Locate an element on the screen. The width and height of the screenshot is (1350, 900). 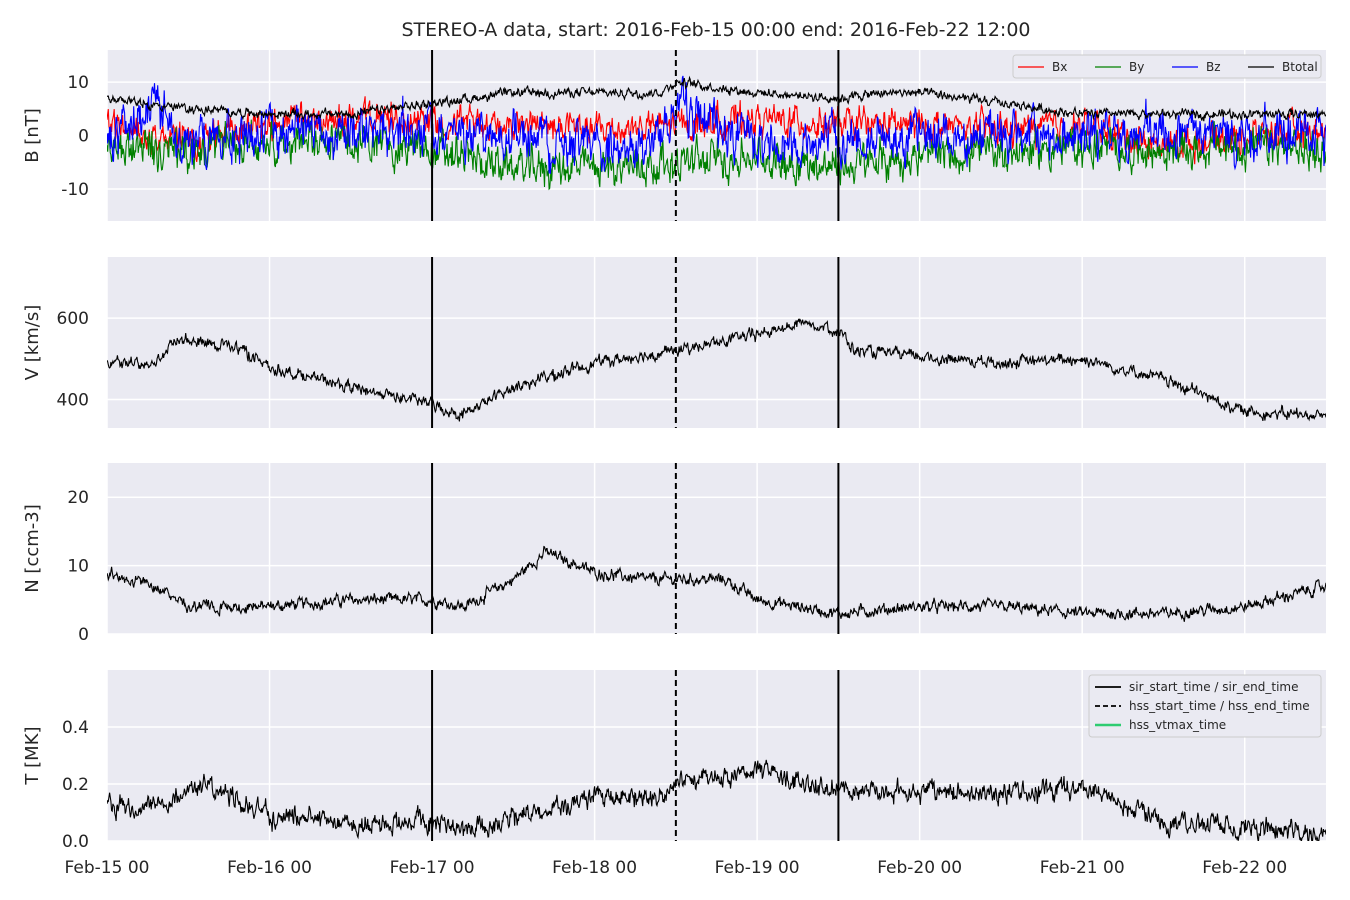
x-tick-label: Feb-19 00 is located at coordinates (757, 868).